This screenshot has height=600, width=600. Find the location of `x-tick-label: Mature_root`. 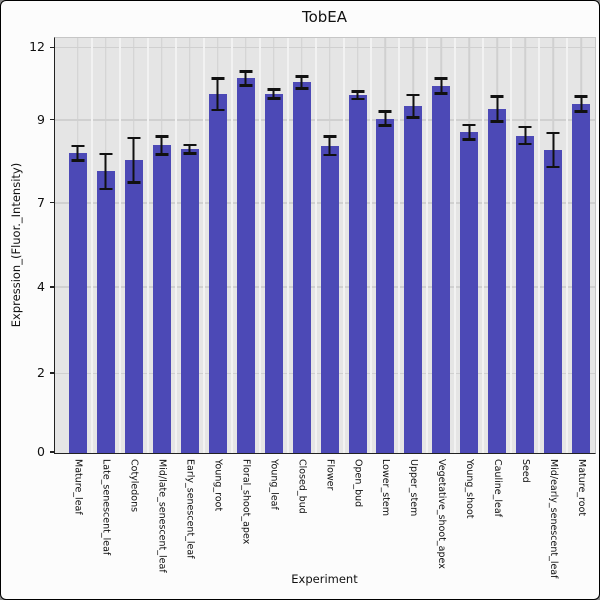

x-tick-label: Mature_root is located at coordinates (581, 488).